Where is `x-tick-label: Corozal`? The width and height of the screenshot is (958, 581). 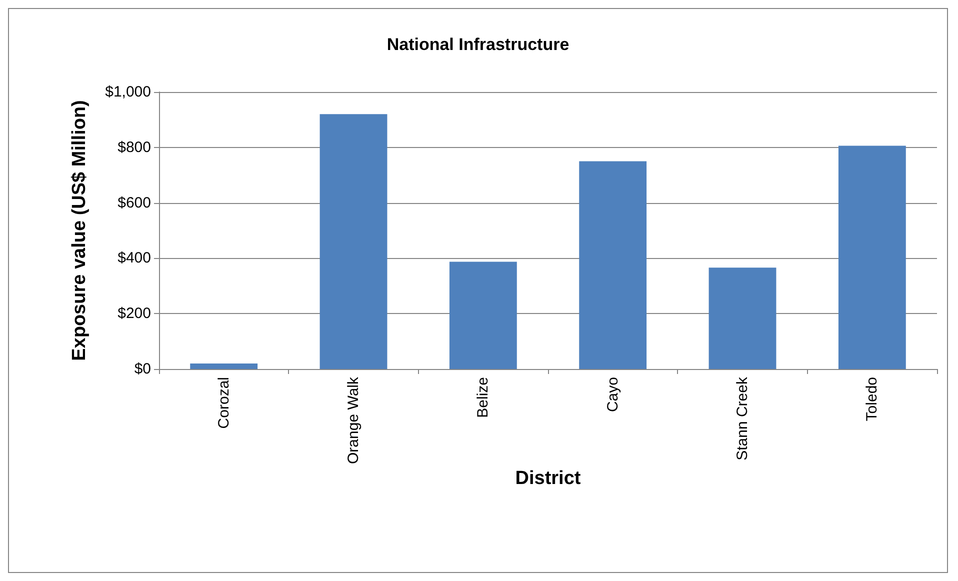
x-tick-label: Corozal is located at coordinates (223, 403).